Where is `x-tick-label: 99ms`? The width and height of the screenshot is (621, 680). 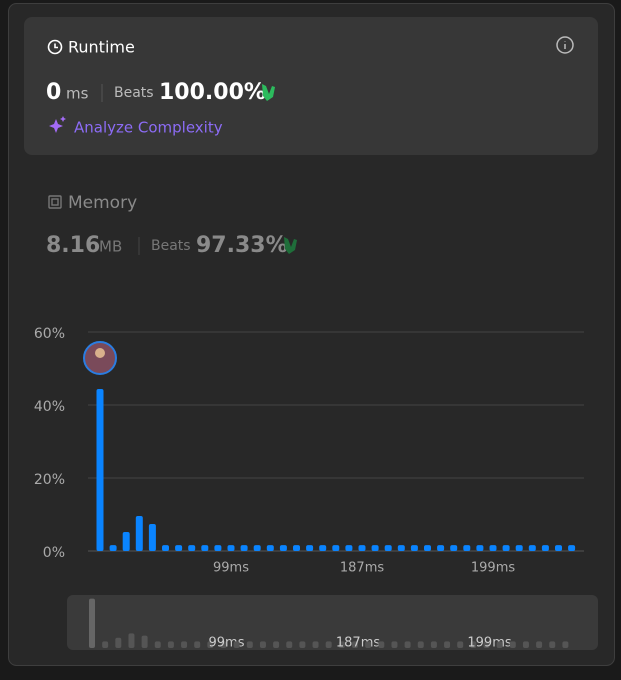 x-tick-label: 99ms is located at coordinates (231, 568).